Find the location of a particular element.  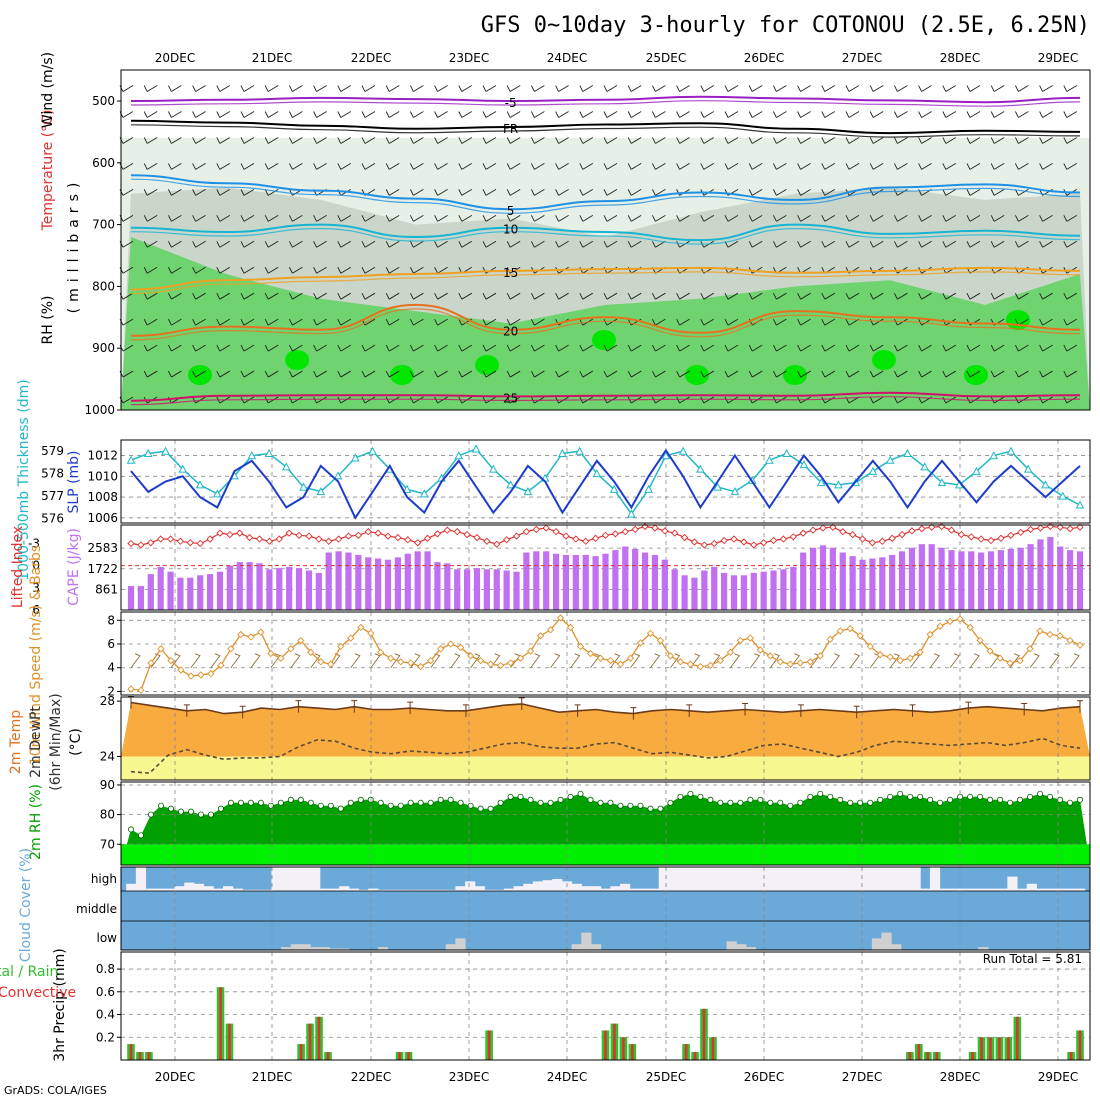

rh2m-lower-band is located at coordinates (605, 854).